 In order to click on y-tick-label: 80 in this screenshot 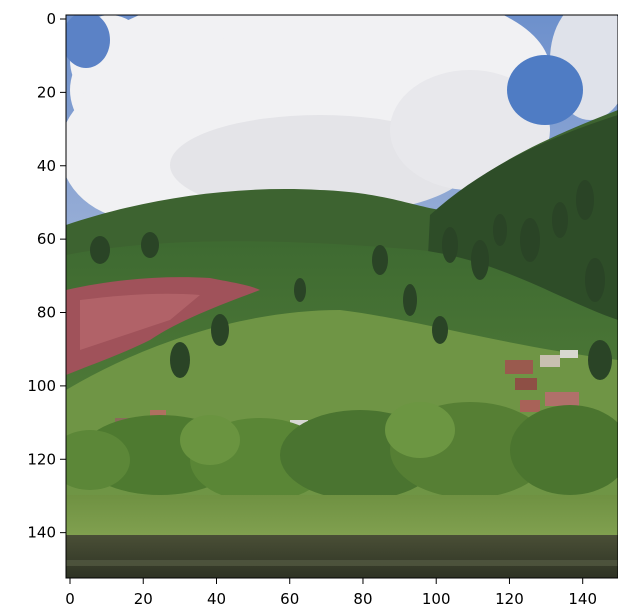, I will do `click(46, 313)`.